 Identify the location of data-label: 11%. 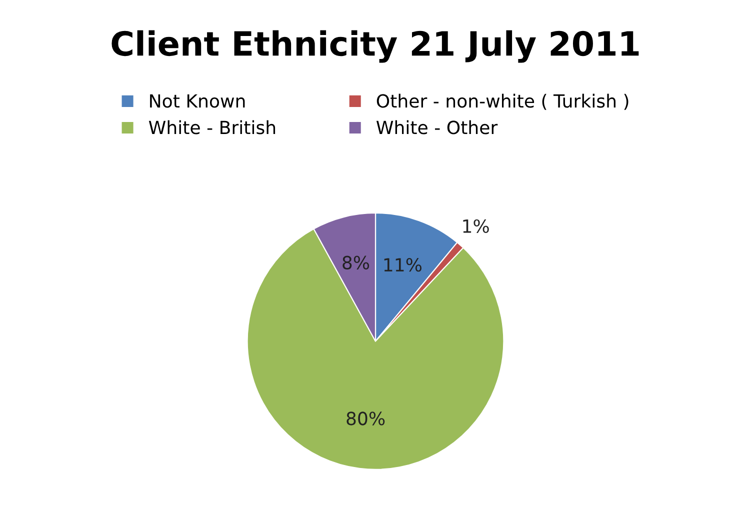
(403, 265).